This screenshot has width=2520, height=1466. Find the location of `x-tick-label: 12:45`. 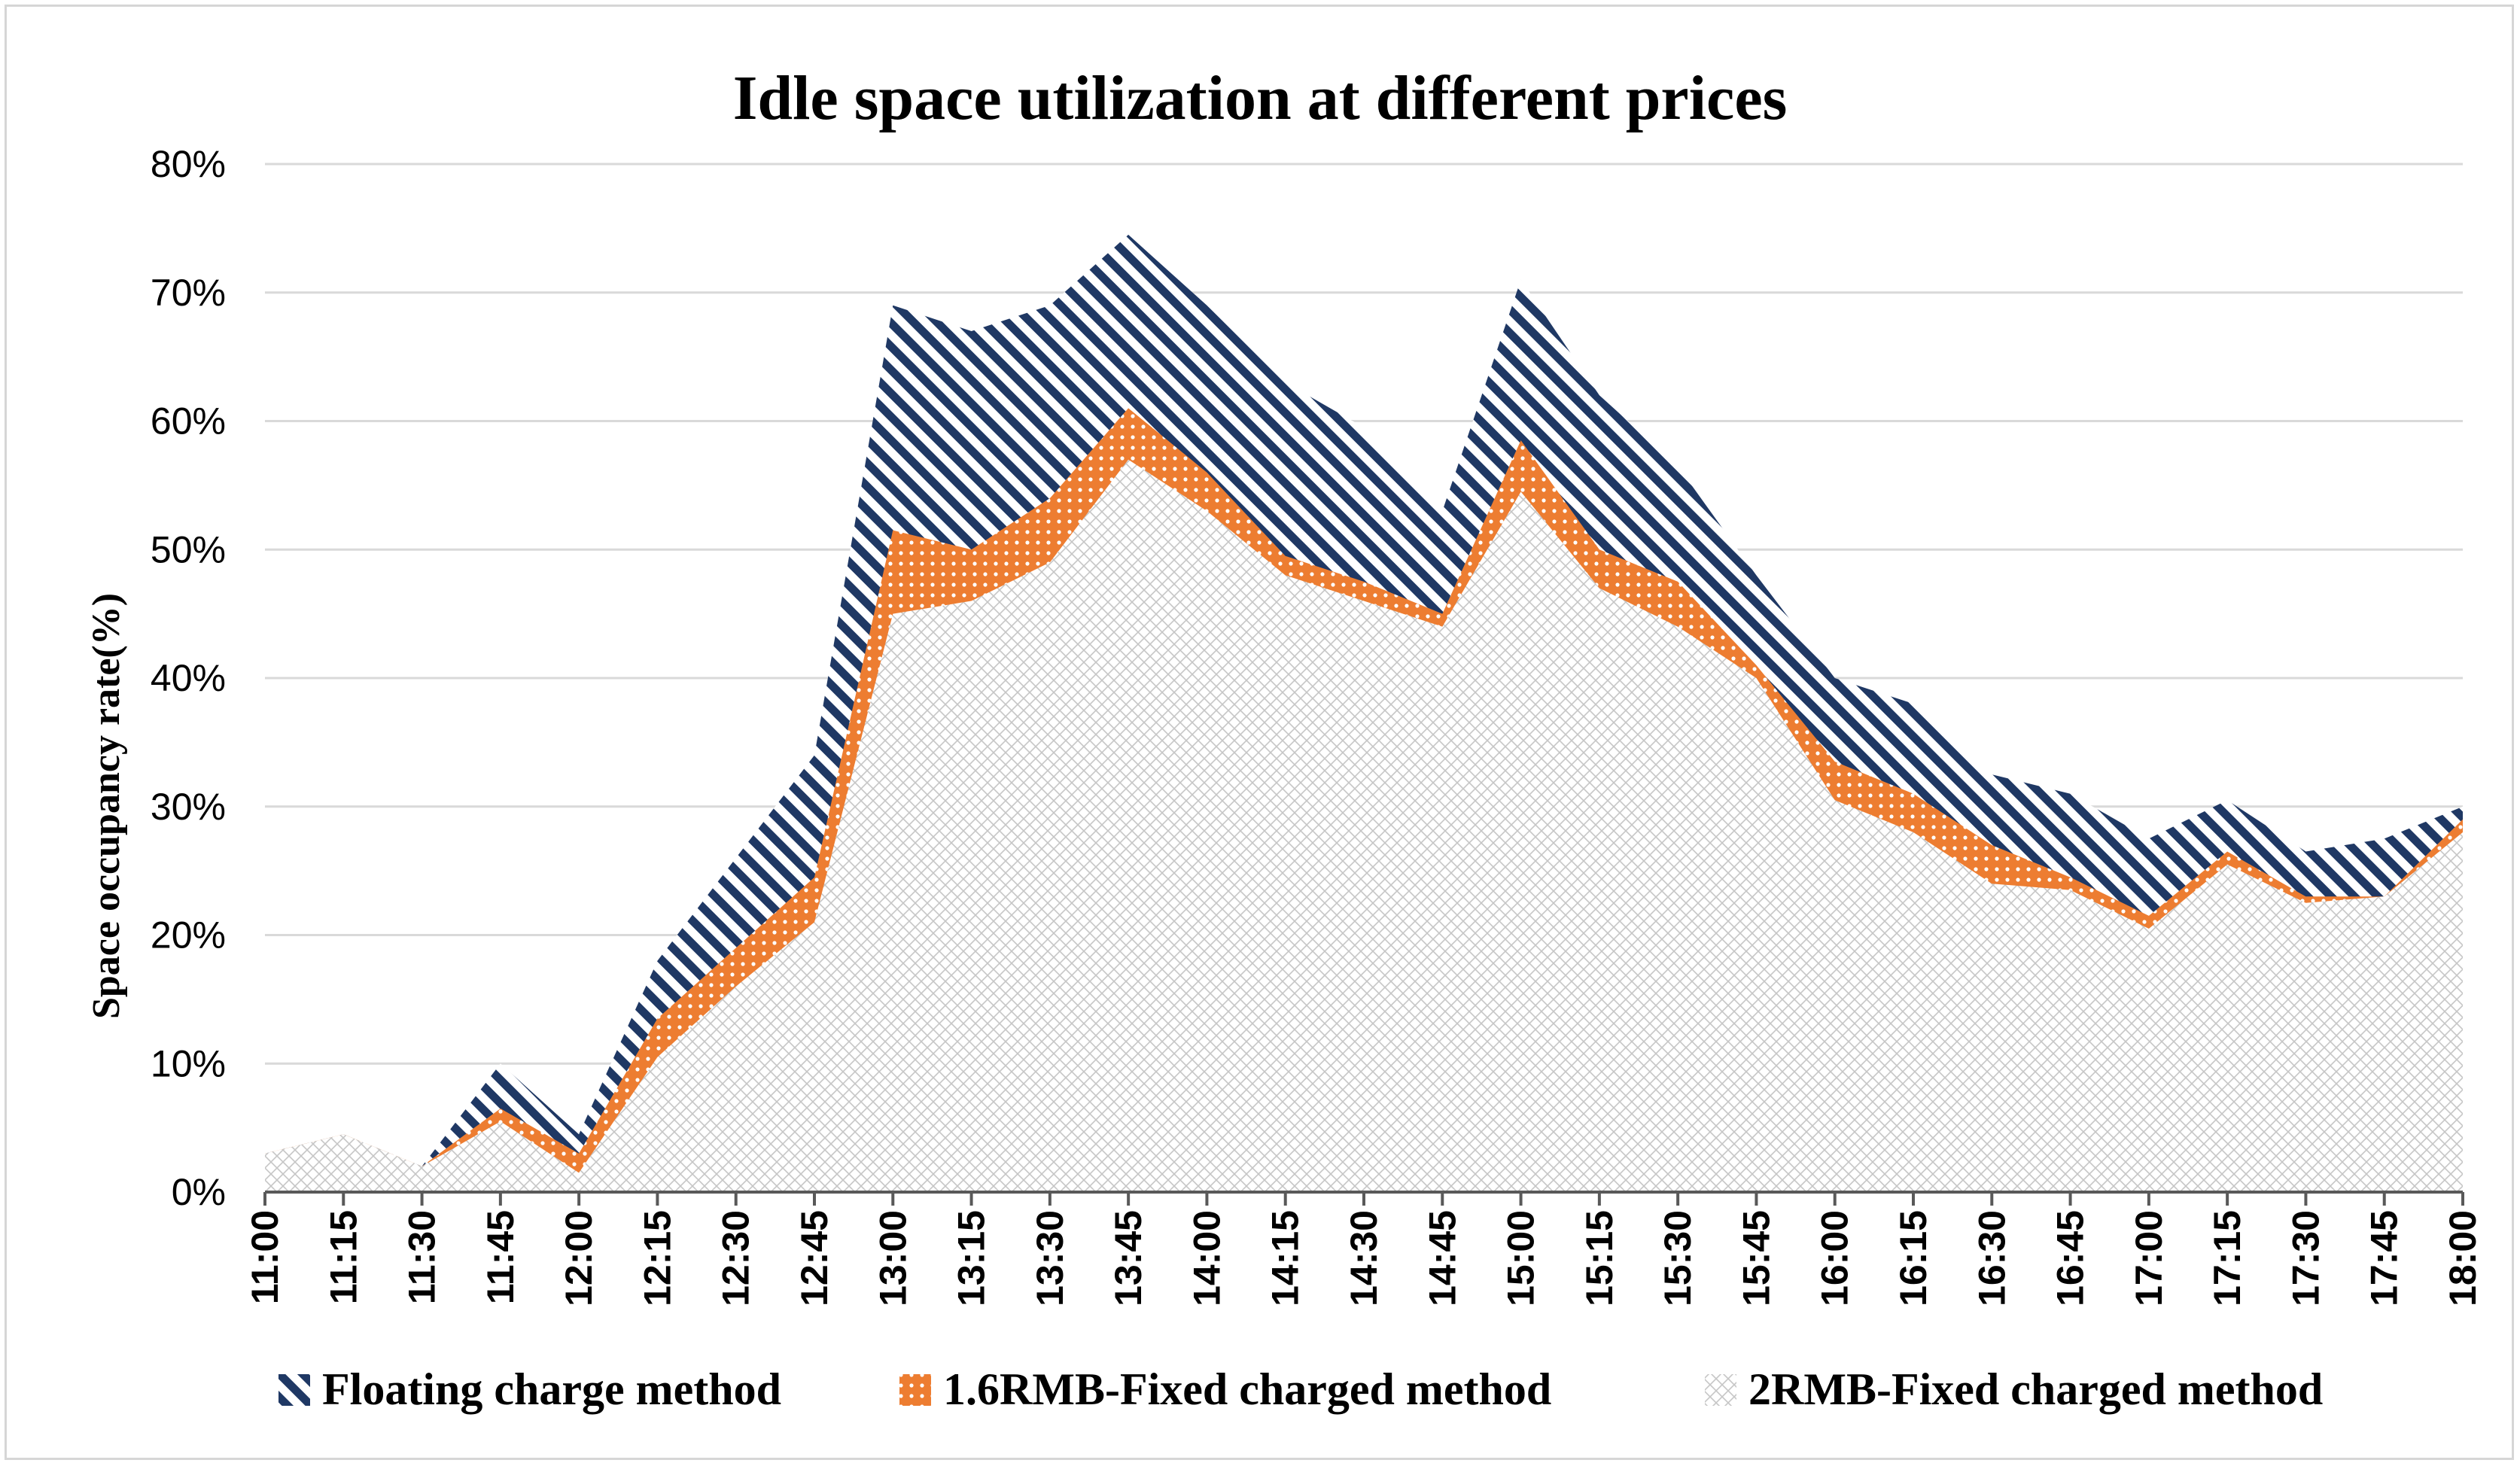

x-tick-label: 12:45 is located at coordinates (814, 1258).